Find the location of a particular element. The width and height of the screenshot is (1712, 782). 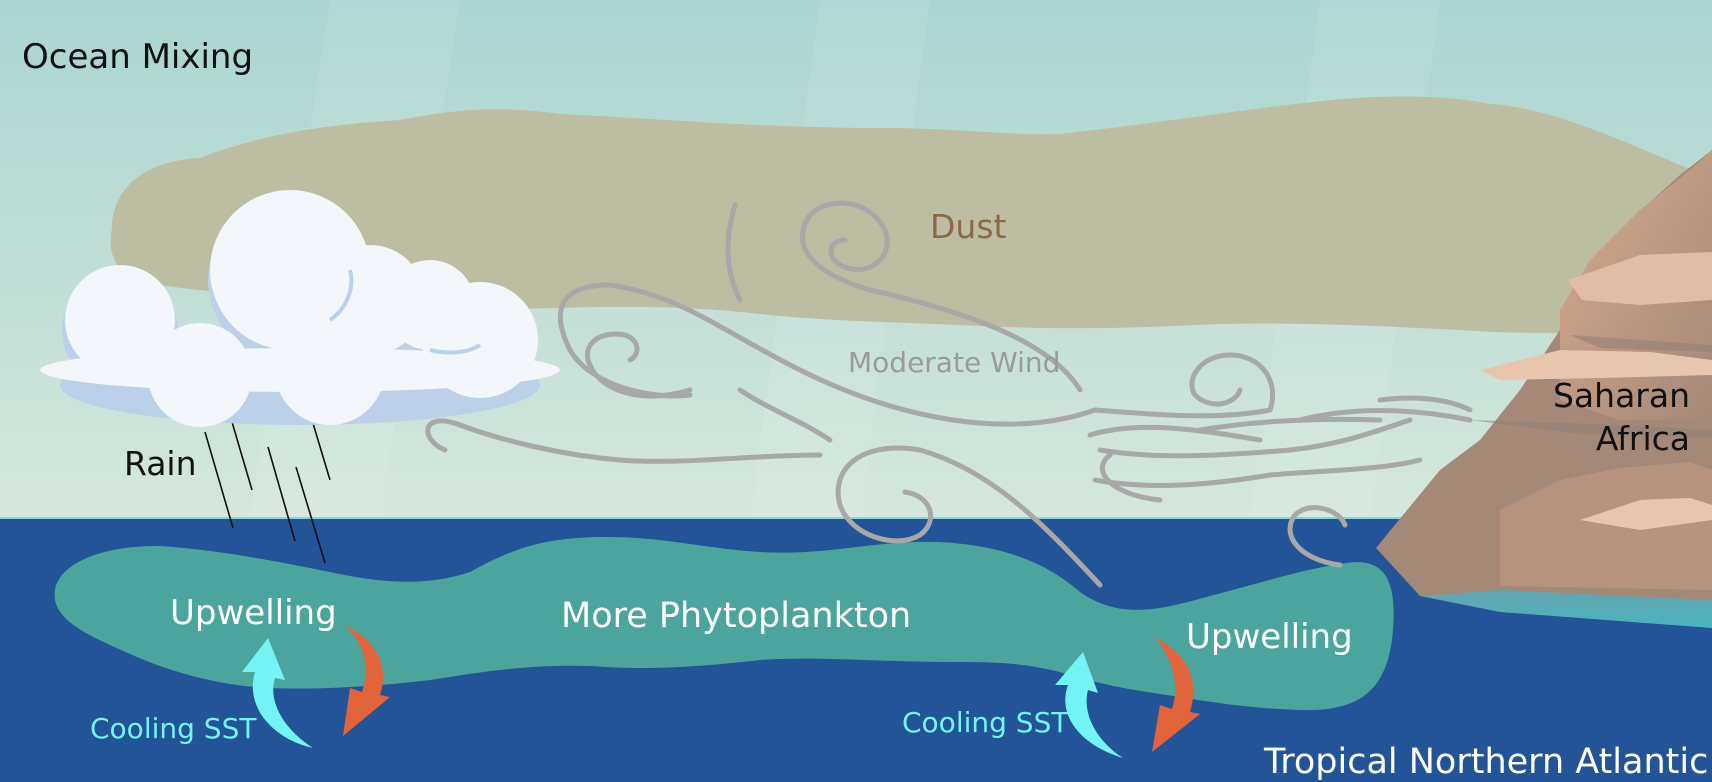

mixing-arrows-right is located at coordinates (1127, 697).